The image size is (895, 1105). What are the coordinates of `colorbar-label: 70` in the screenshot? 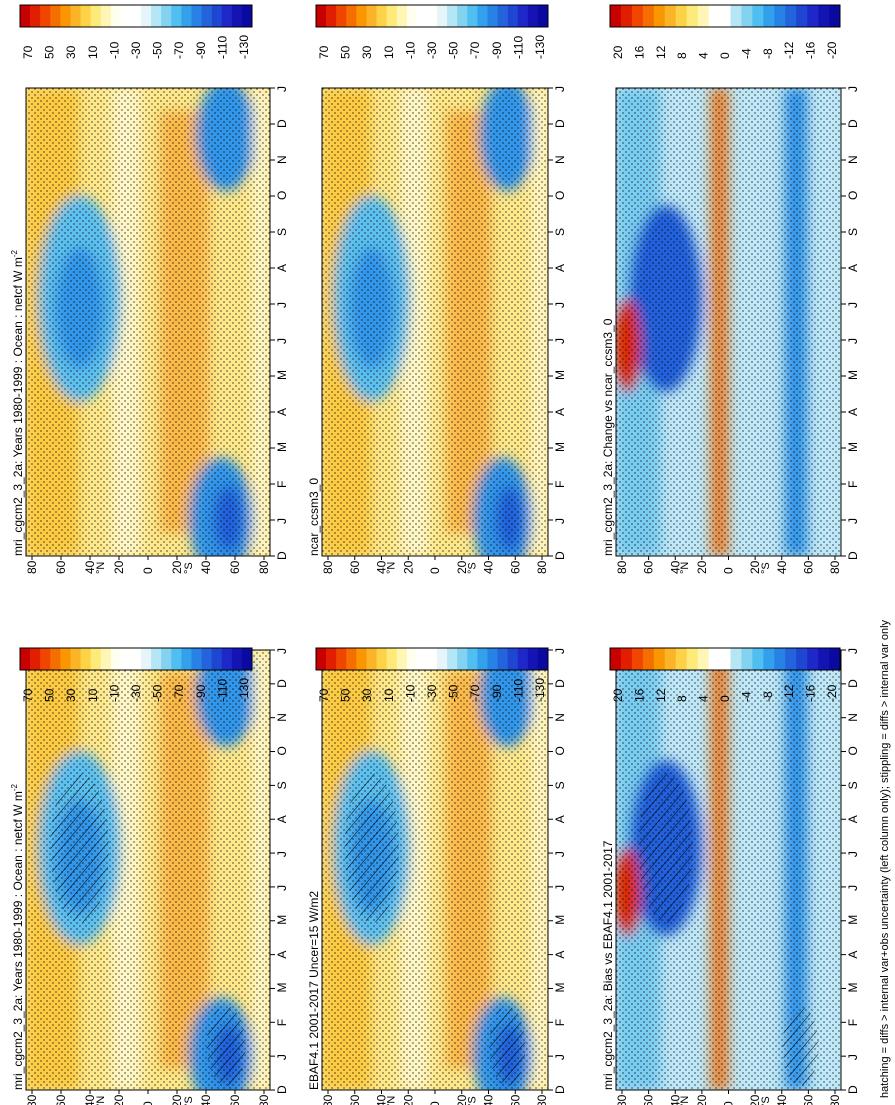 It's located at (28, 695).